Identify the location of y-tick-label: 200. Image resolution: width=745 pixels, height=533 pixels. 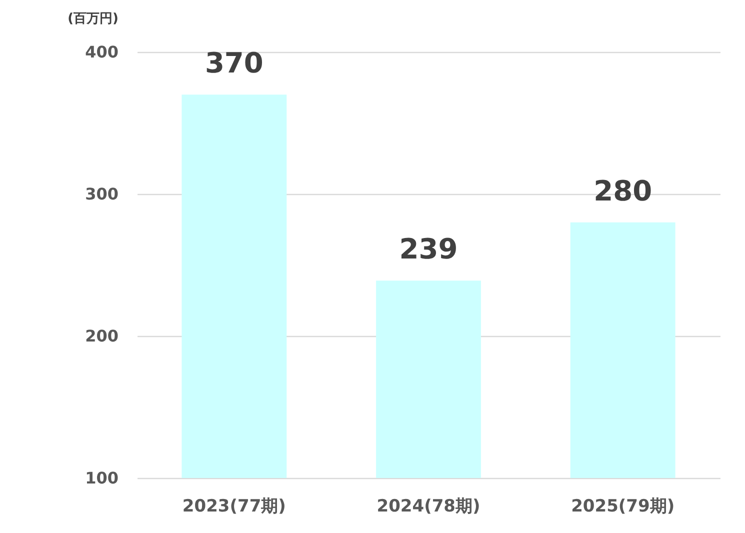
(101, 336).